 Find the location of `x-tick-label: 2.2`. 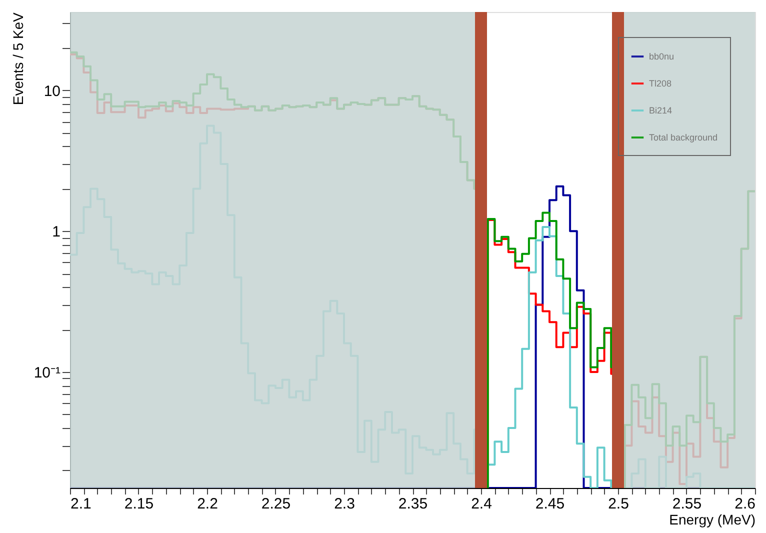

x-tick-label: 2.2 is located at coordinates (207, 504).